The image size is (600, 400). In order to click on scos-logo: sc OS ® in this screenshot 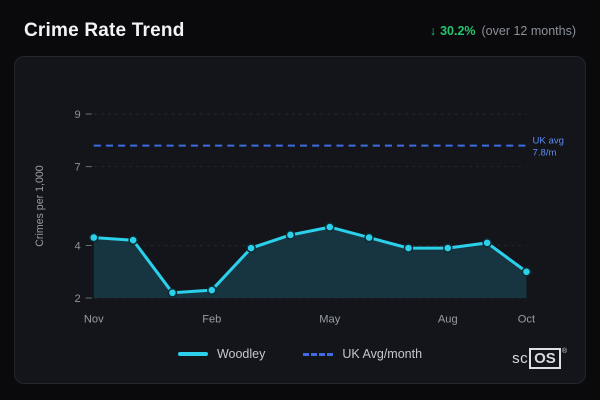, I will do `click(539, 358)`.